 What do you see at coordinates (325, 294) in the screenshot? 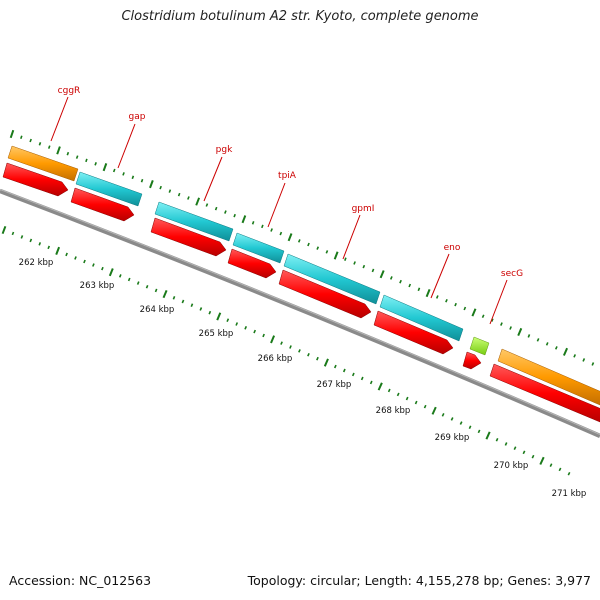
I see `cds-arrow-gpmI` at bounding box center [325, 294].